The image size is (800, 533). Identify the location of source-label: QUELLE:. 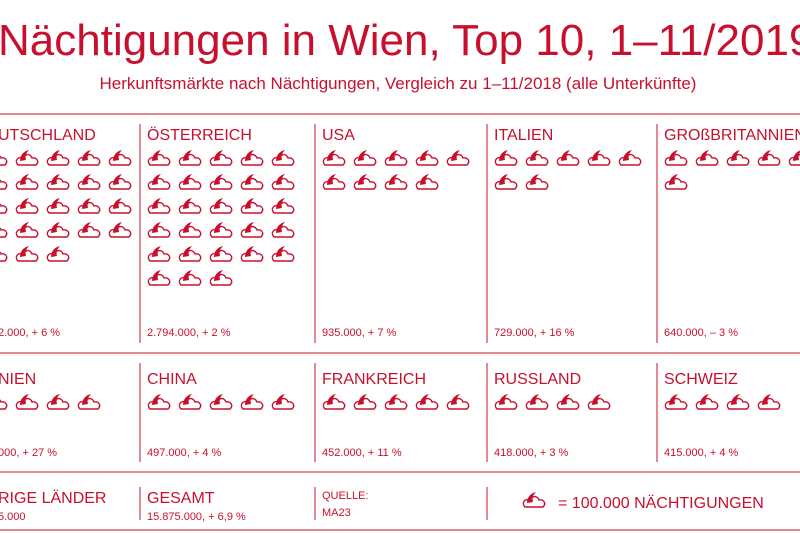
(345, 496).